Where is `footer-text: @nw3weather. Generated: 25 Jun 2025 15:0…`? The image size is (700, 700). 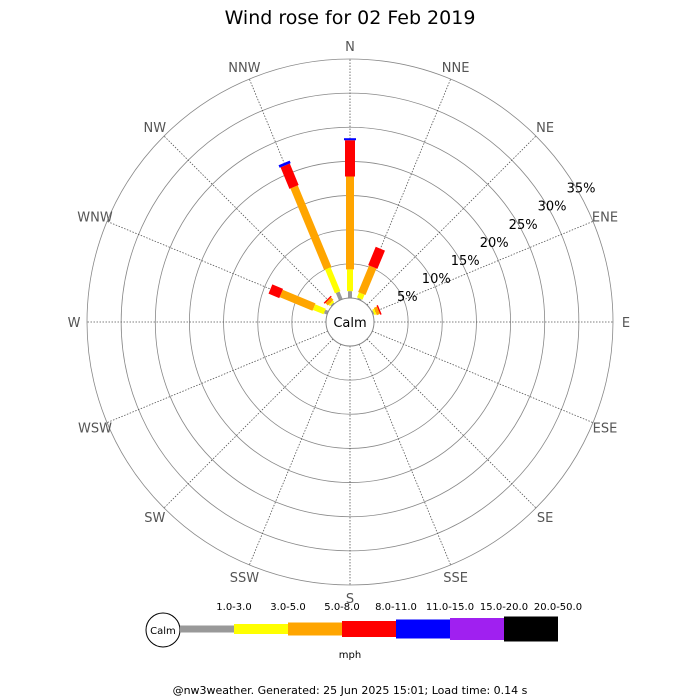
footer-text: @nw3weather. Generated: 25 Jun 2025 15:0… is located at coordinates (350, 690).